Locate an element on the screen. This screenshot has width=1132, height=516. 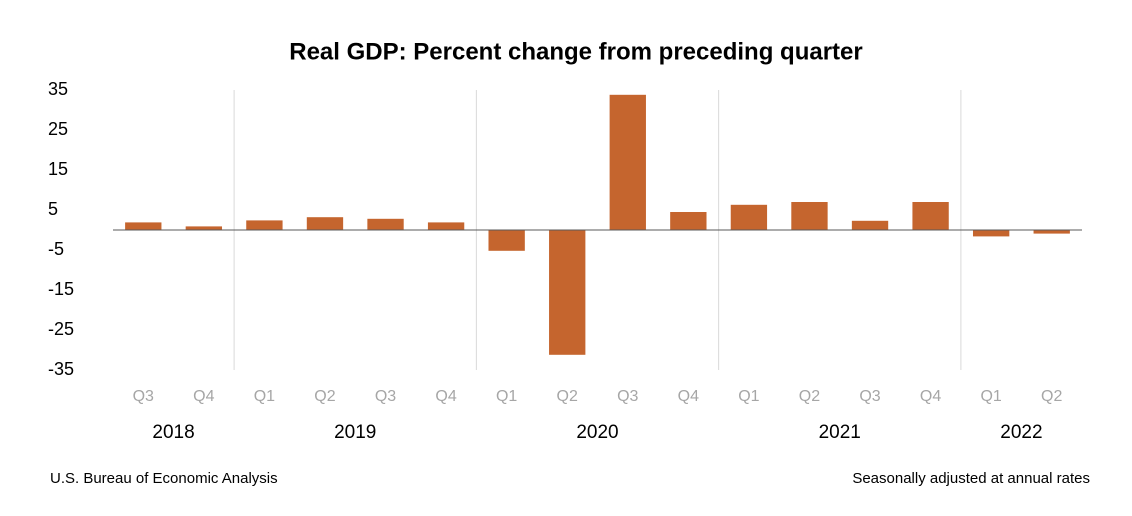
y-tick-label: -35 is located at coordinates (61, 369).